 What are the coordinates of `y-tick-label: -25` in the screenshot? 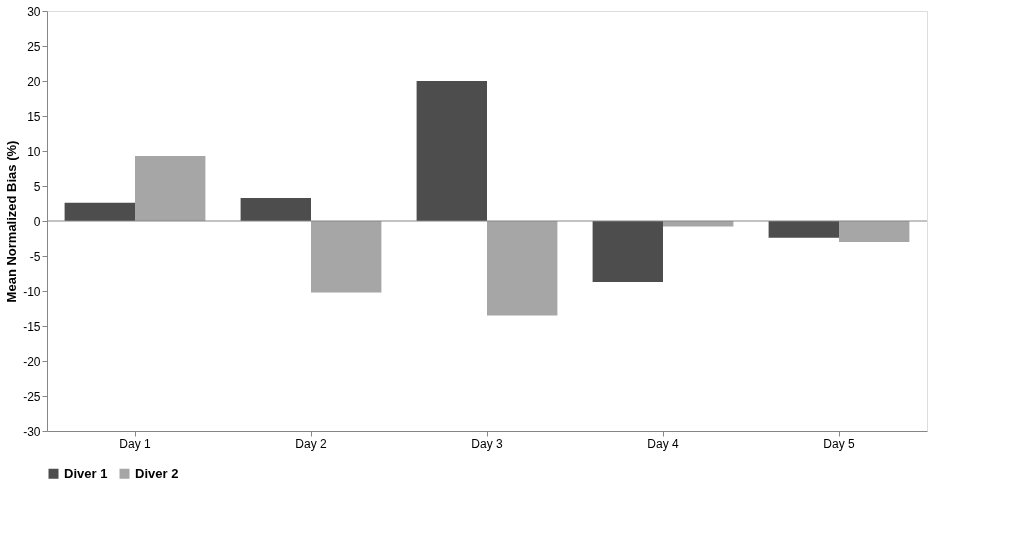 It's located at (32, 396).